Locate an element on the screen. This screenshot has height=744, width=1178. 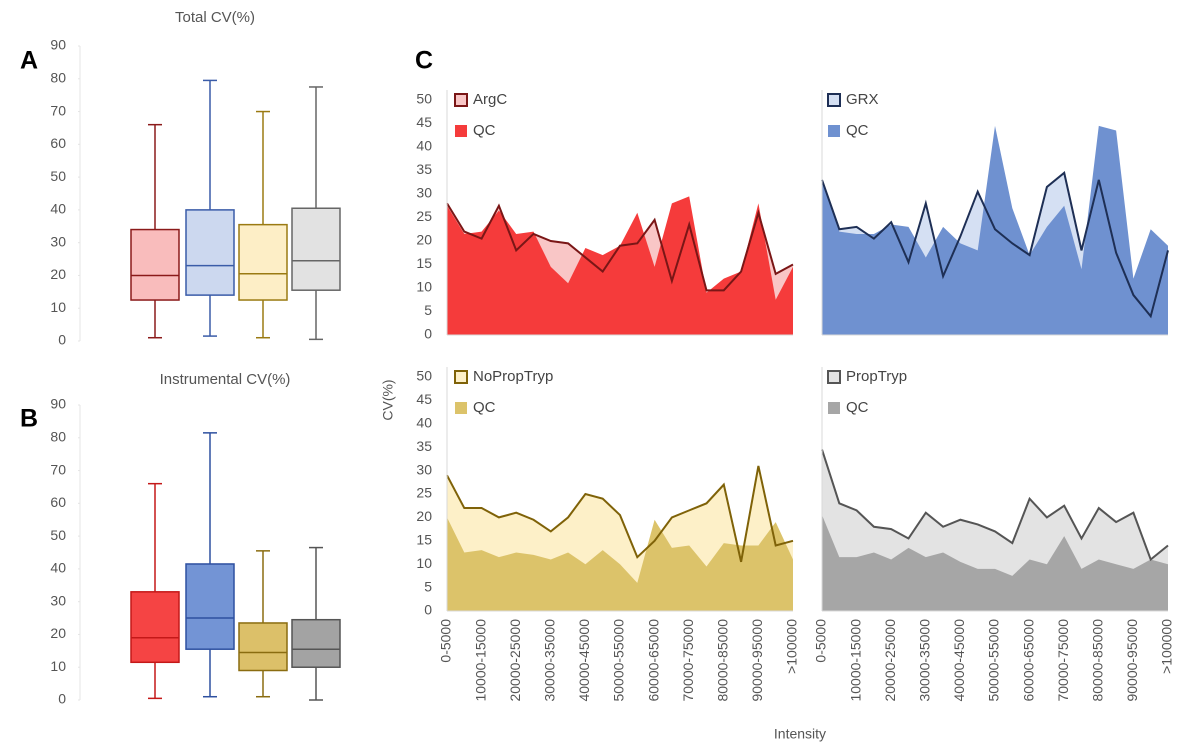
y-tick-label: 45 is located at coordinates (424, 122).